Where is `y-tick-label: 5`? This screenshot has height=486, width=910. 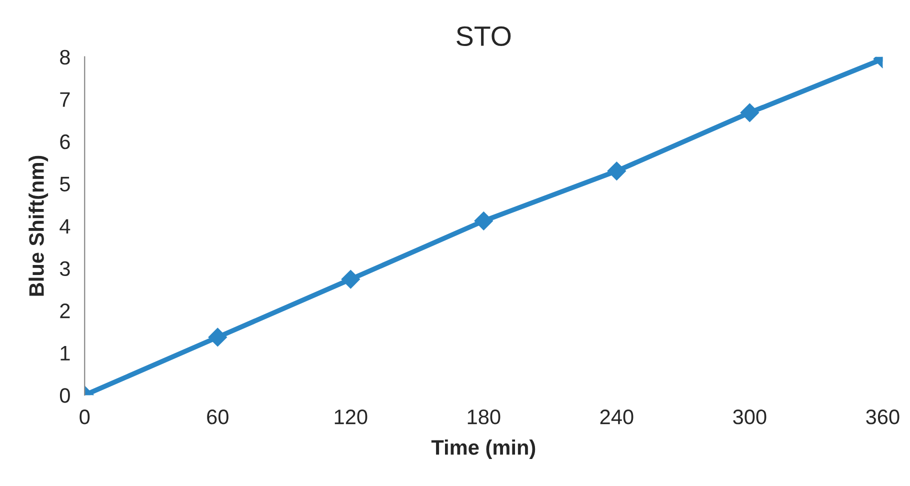 y-tick-label: 5 is located at coordinates (65, 184).